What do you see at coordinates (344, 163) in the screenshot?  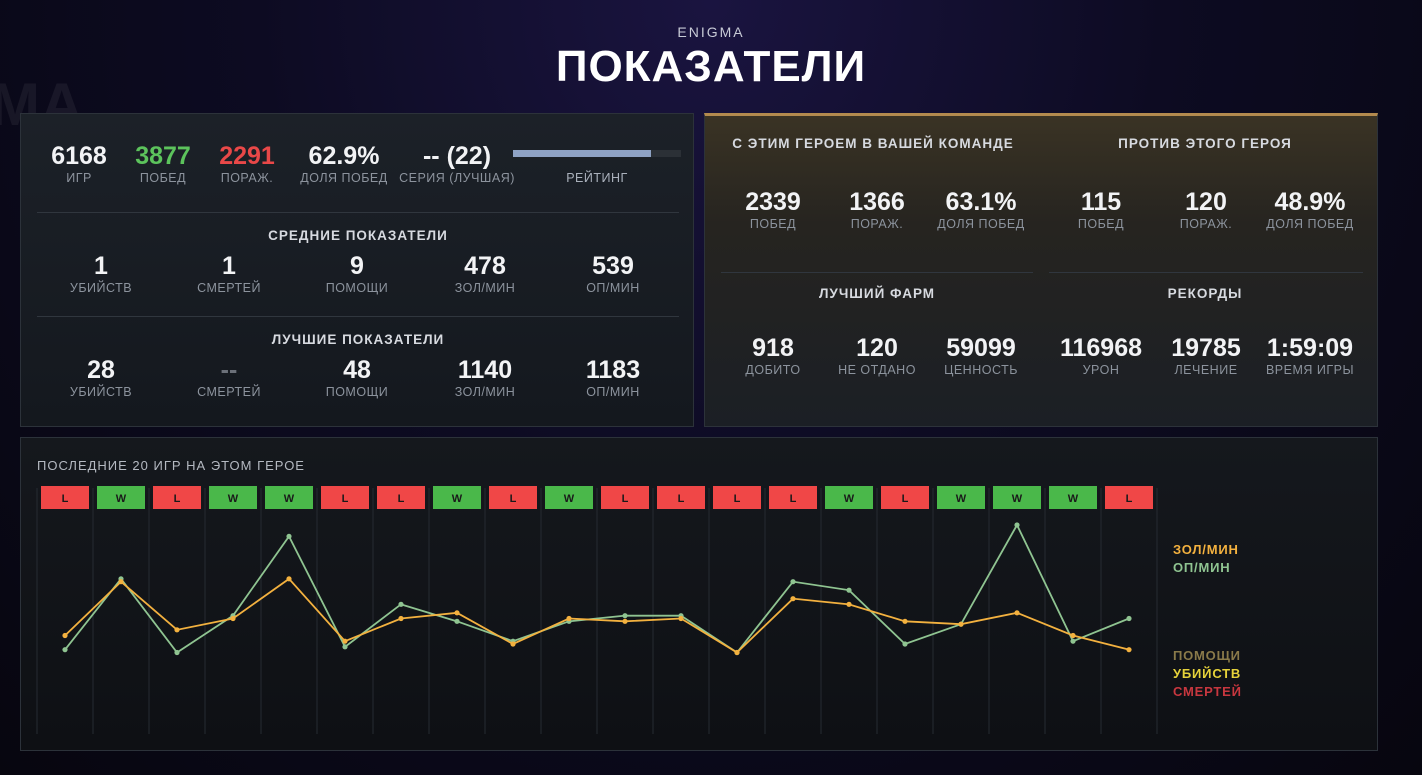 I see `winrate-stat: 62.9% ДОЛЯ ПОБЕД` at bounding box center [344, 163].